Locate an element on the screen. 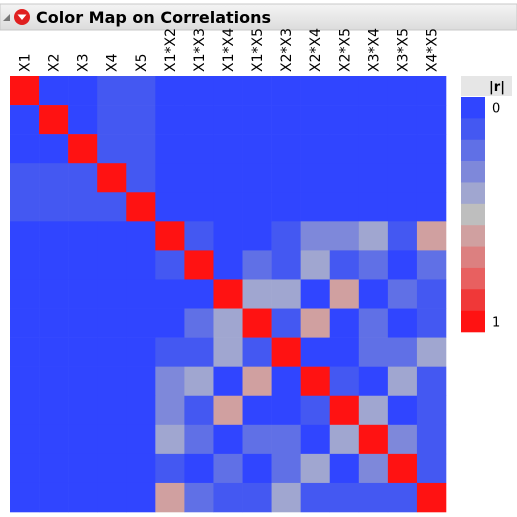  column-label: X1*X5 is located at coordinates (258, 50).